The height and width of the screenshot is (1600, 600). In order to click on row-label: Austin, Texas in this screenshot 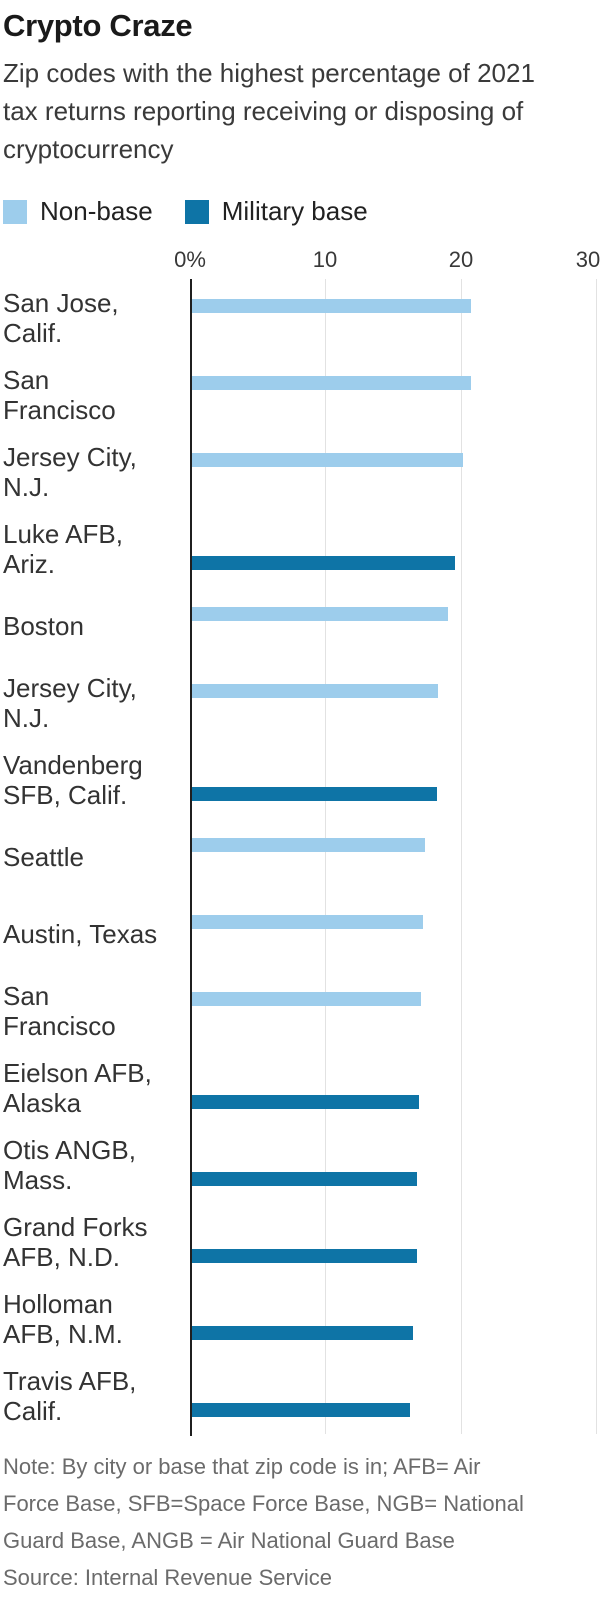, I will do `click(95, 934)`.